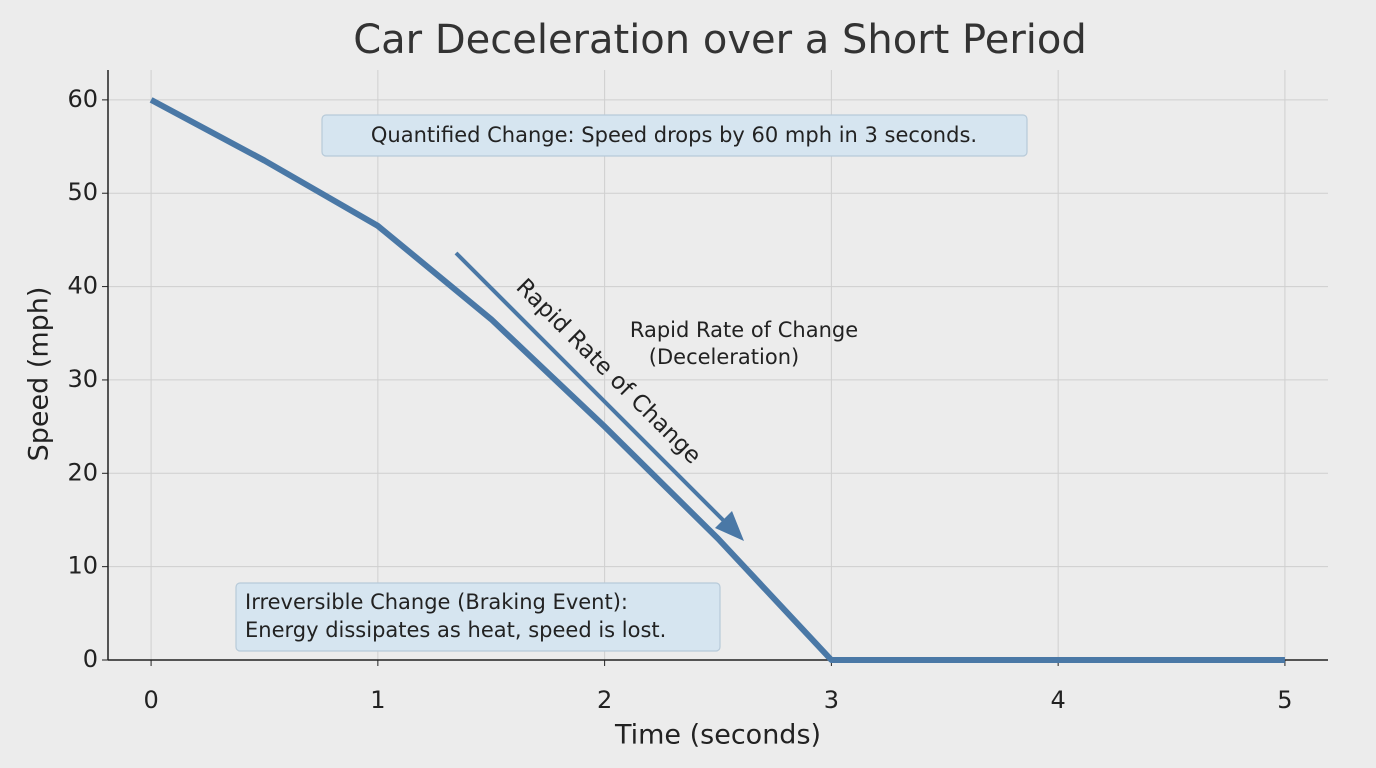 The image size is (1376, 768). Describe the element at coordinates (724, 357) in the screenshot. I see `annotation: (Deceleration)` at that location.